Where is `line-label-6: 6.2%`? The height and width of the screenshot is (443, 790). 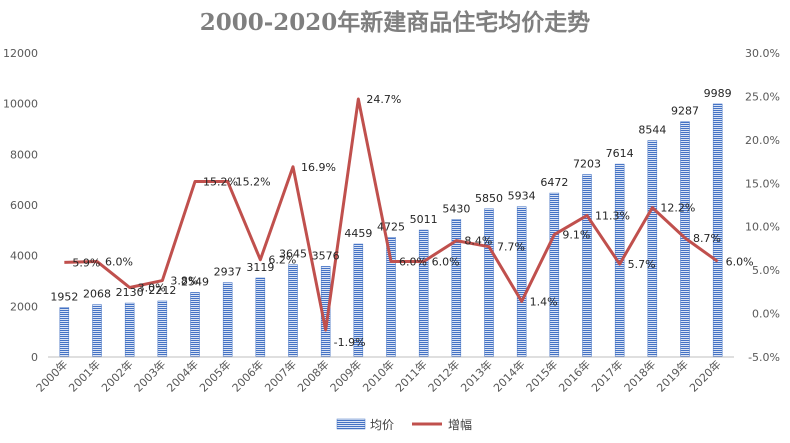 line-label-6: 6.2% is located at coordinates (282, 260).